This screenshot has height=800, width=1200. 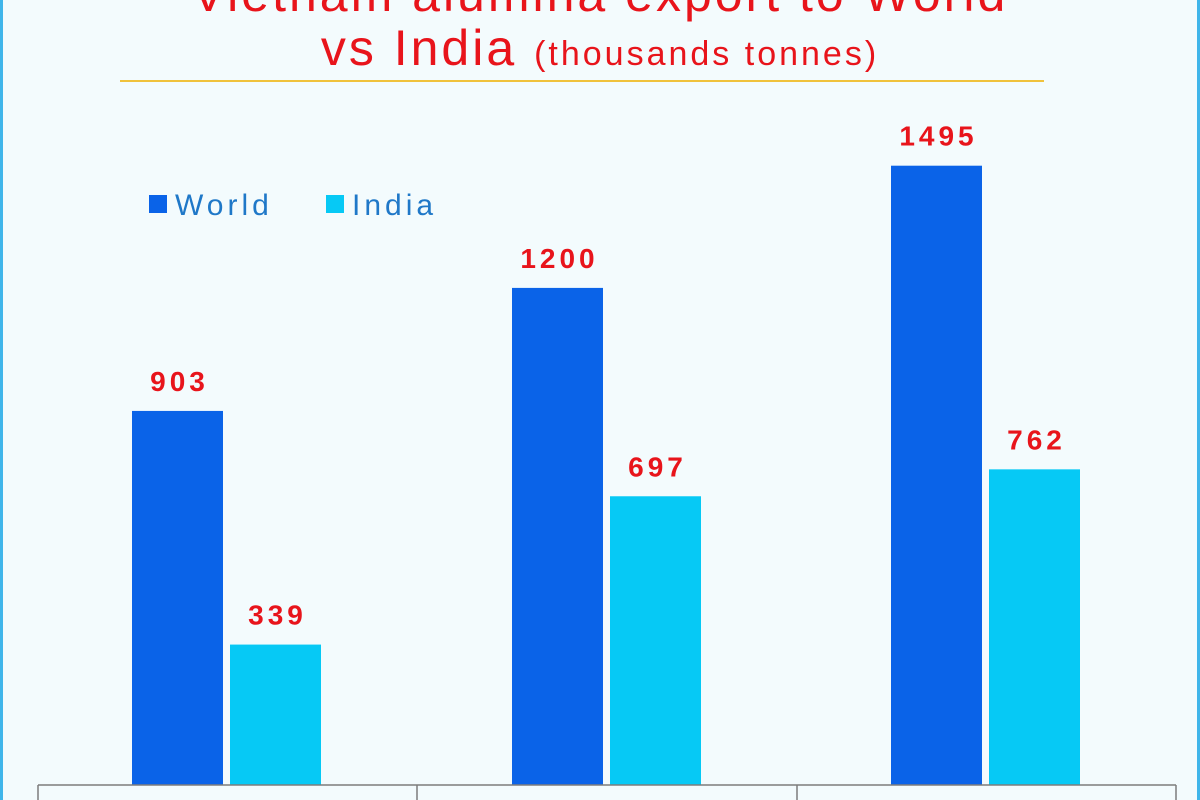 What do you see at coordinates (335, 204) in the screenshot?
I see `legend-swatch-india` at bounding box center [335, 204].